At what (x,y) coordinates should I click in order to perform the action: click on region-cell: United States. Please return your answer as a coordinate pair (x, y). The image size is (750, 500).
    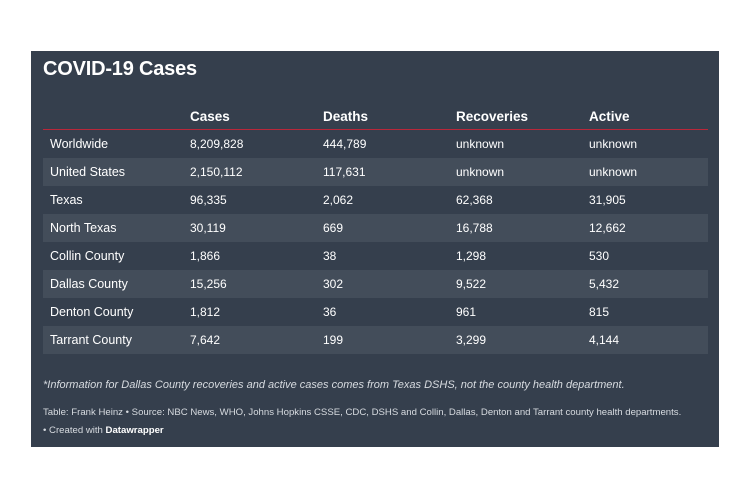
    Looking at the image, I should click on (116, 172).